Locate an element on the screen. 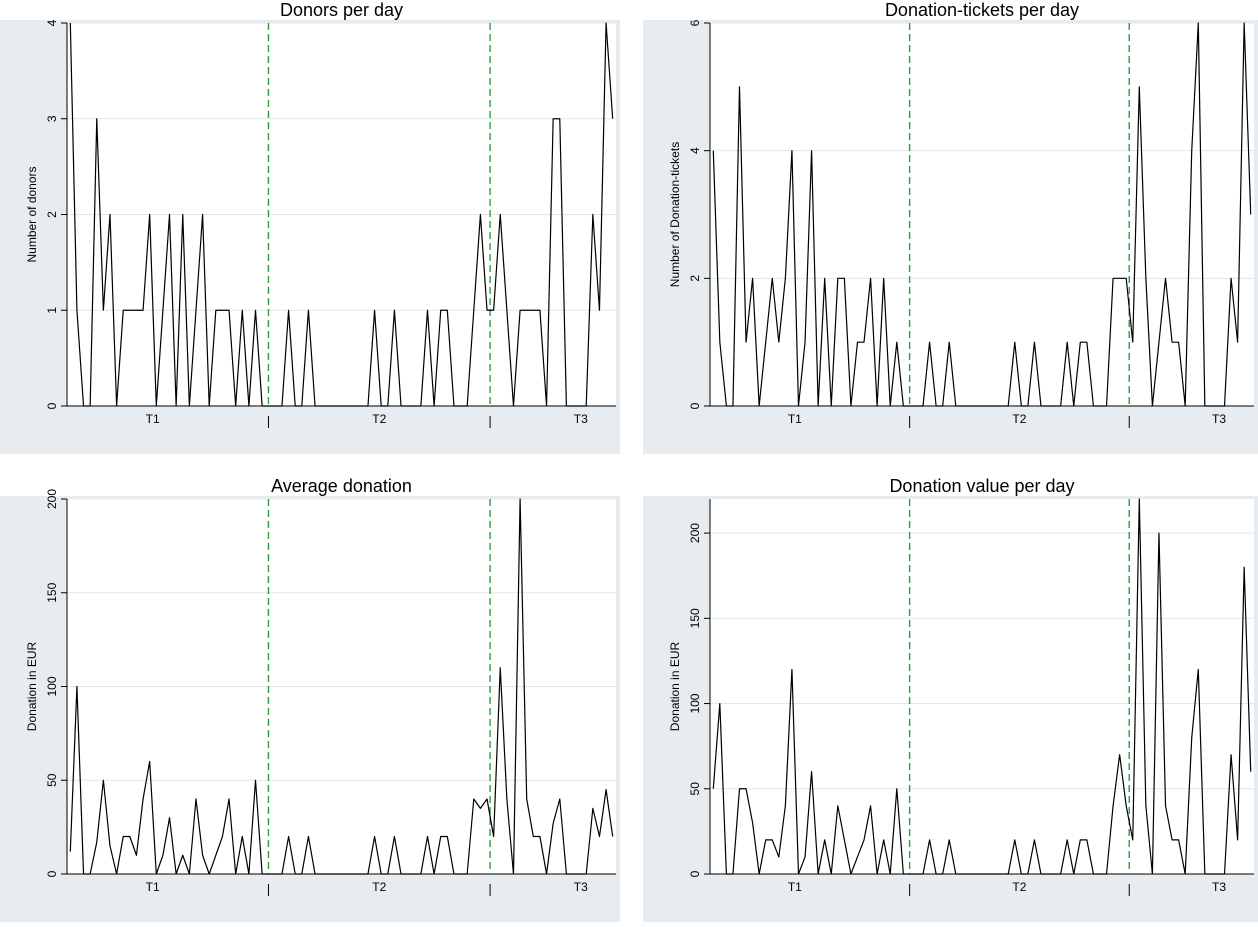  chart-title: Donation value per day is located at coordinates (981, 486).